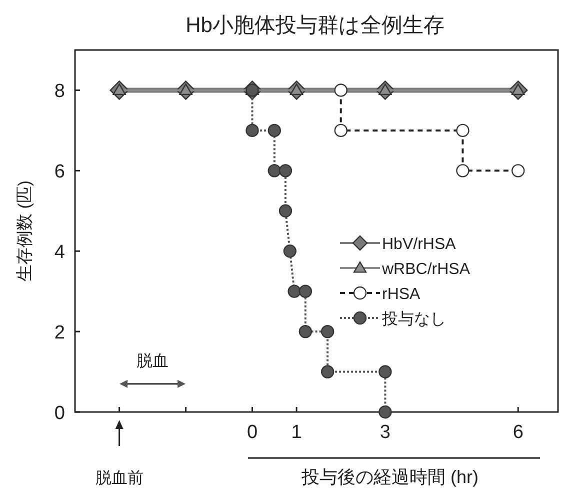 This screenshot has width=563, height=496. Describe the element at coordinates (518, 432) in the screenshot. I see `x-tick-label: 6` at that location.